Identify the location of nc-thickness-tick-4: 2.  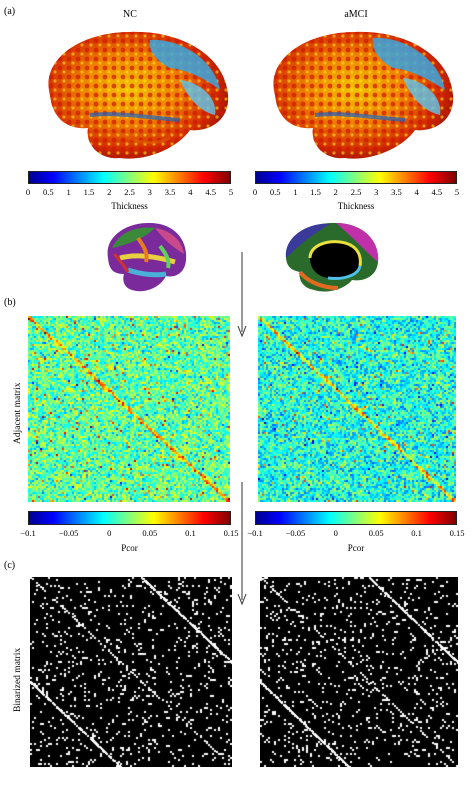
(109, 192).